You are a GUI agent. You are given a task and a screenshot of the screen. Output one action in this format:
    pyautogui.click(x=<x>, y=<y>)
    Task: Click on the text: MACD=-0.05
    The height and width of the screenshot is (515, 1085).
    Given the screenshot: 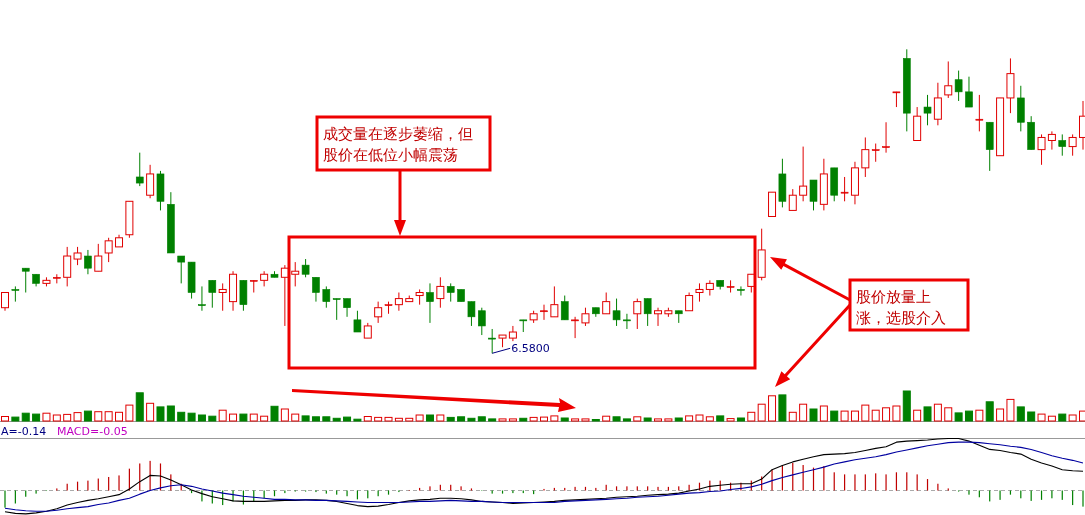 What is the action you would take?
    pyautogui.click(x=92, y=431)
    